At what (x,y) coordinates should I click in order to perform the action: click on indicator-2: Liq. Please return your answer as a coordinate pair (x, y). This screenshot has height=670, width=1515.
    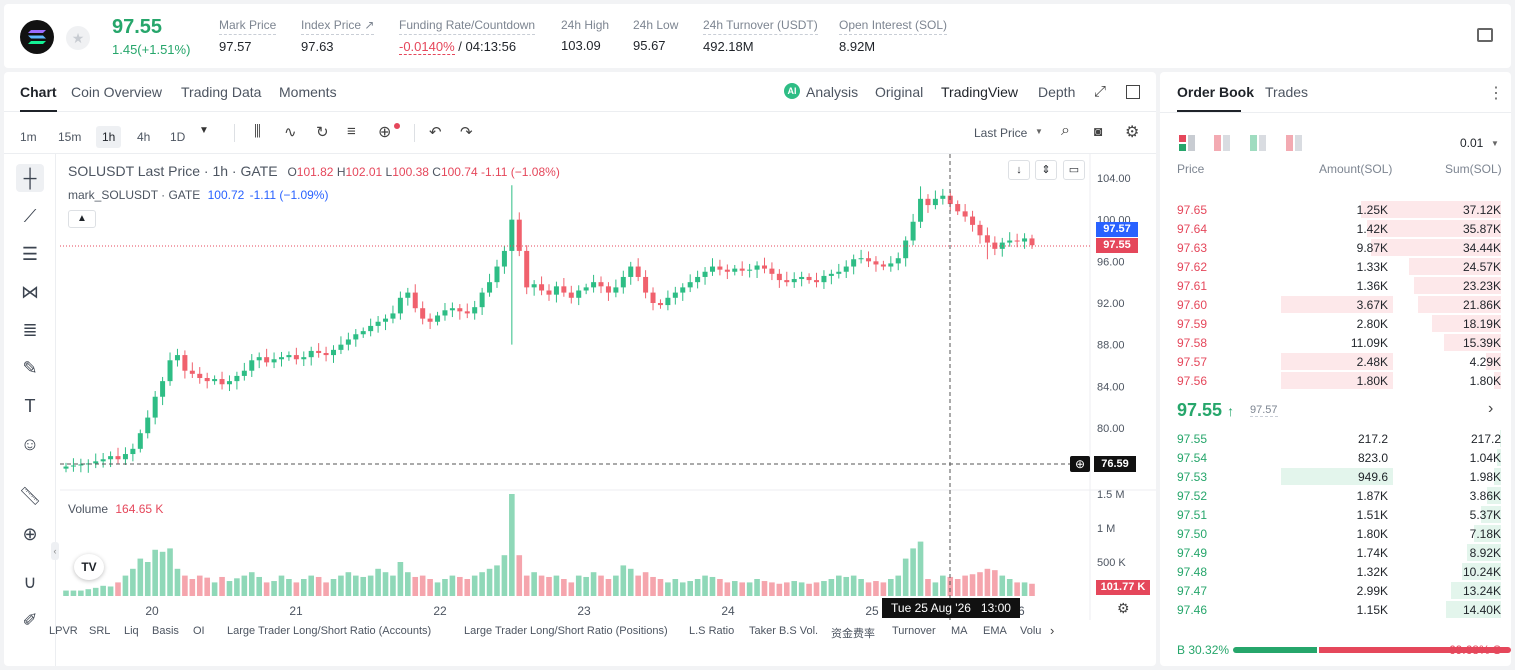
    Looking at the image, I should click on (131, 631).